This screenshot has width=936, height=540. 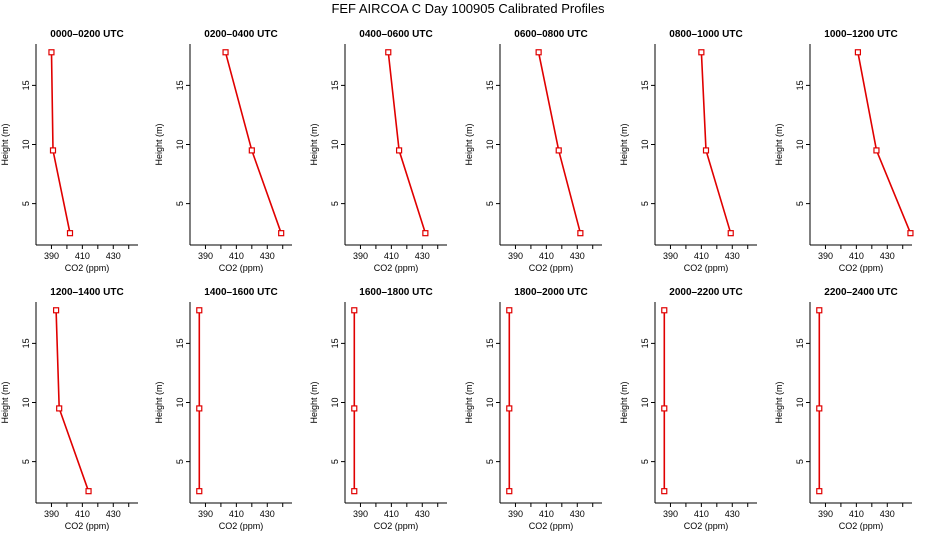 I want to click on panel-1-y-tick-label: 15, so click(x=26, y=85).